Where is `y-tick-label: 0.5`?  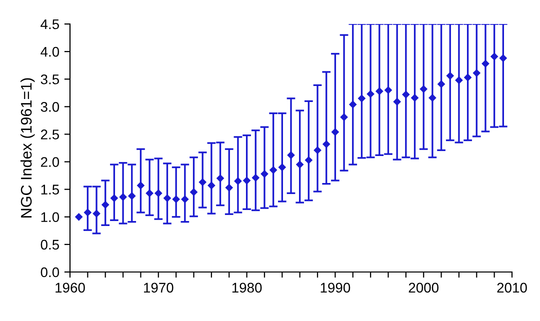 y-tick-label: 0.5 is located at coordinates (50, 245).